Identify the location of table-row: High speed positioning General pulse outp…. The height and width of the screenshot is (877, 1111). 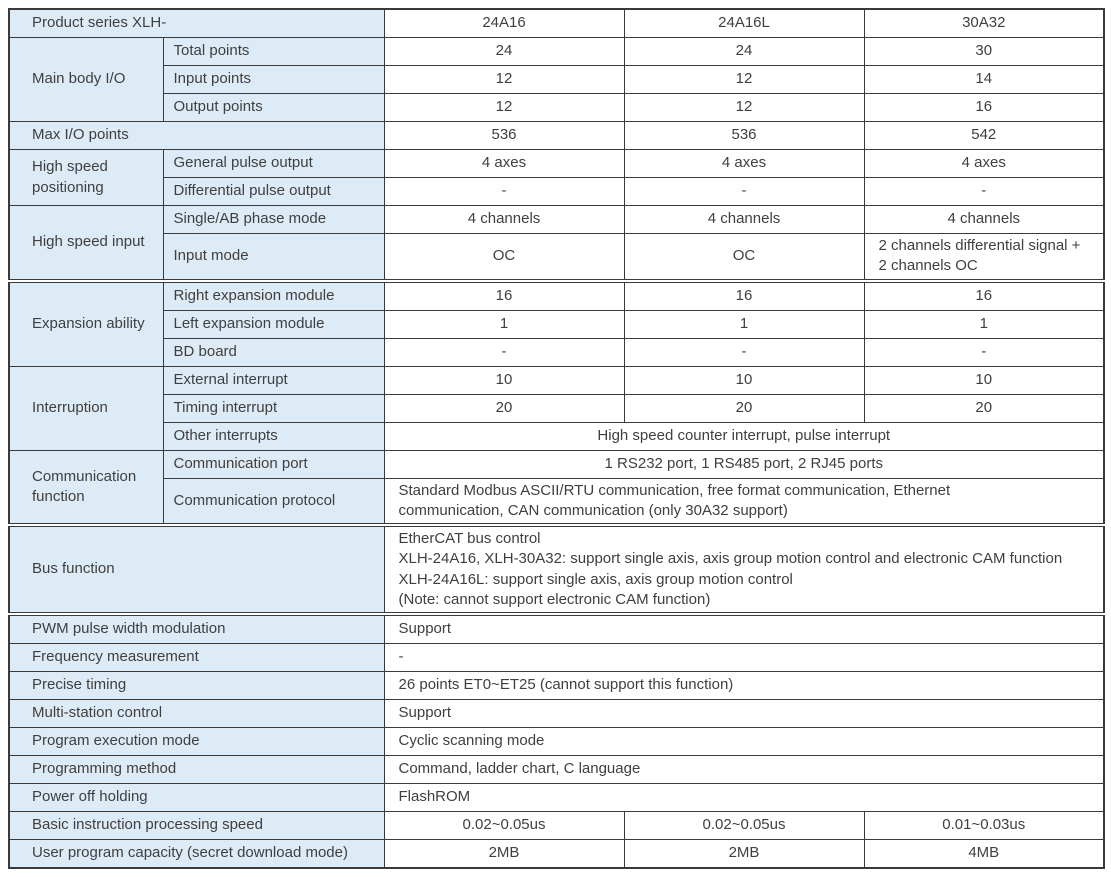
(556, 177).